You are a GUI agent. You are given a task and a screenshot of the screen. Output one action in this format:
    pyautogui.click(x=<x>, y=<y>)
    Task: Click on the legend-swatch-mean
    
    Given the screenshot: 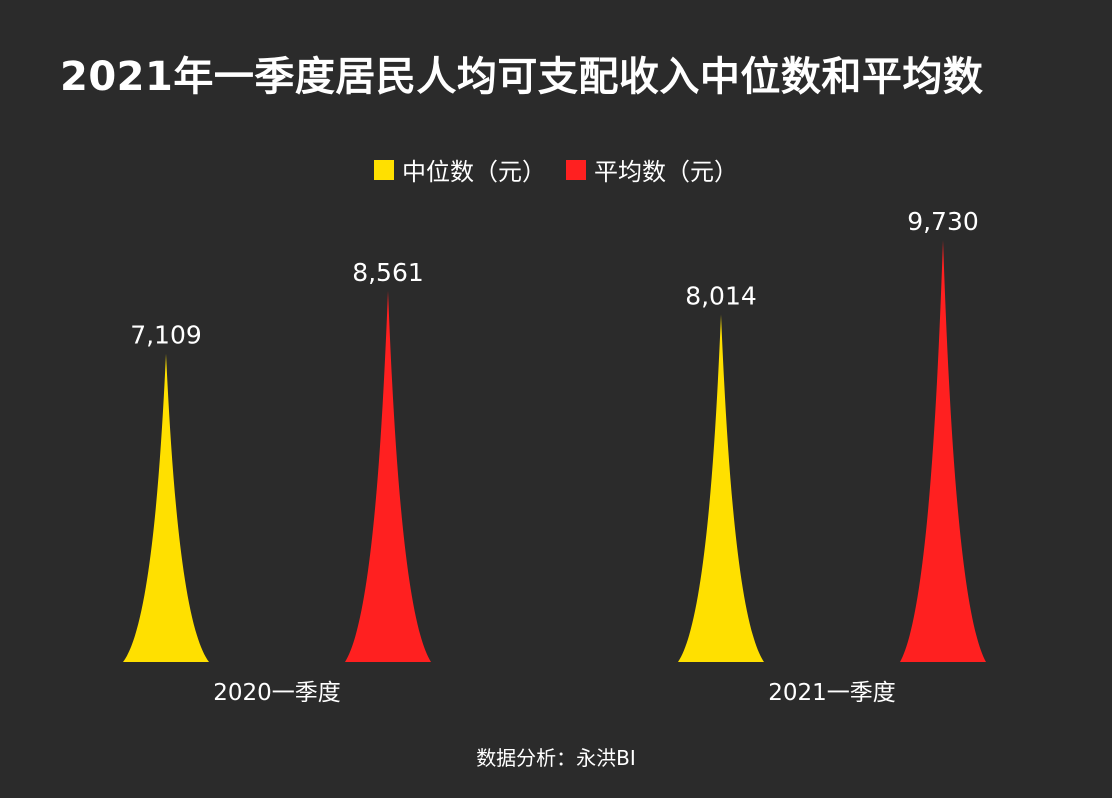 What is the action you would take?
    pyautogui.click(x=576, y=169)
    